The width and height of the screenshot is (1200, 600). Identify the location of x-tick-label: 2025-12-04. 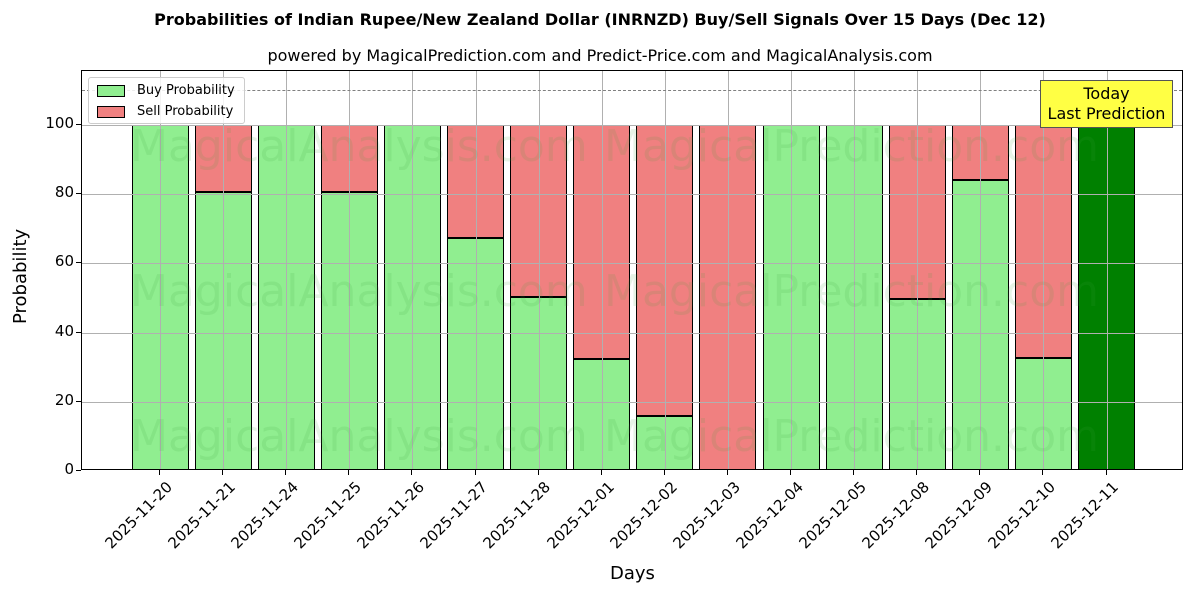
(769, 515).